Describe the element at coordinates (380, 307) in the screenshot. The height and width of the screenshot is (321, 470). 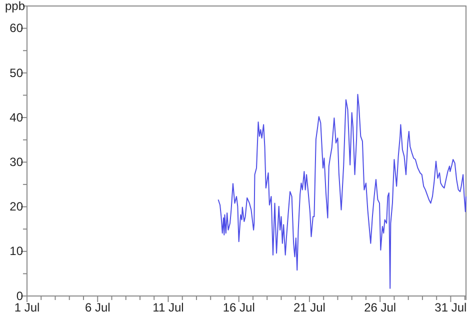
I see `x-tick-label: 26 Jul` at that location.